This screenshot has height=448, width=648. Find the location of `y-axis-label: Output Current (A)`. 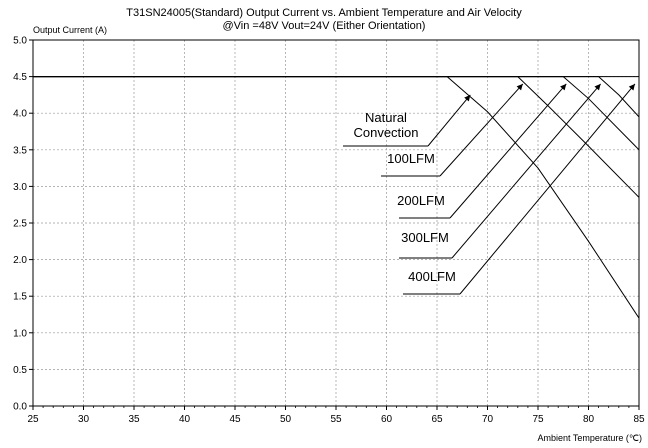

y-axis-label: Output Current (A) is located at coordinates (70, 30).